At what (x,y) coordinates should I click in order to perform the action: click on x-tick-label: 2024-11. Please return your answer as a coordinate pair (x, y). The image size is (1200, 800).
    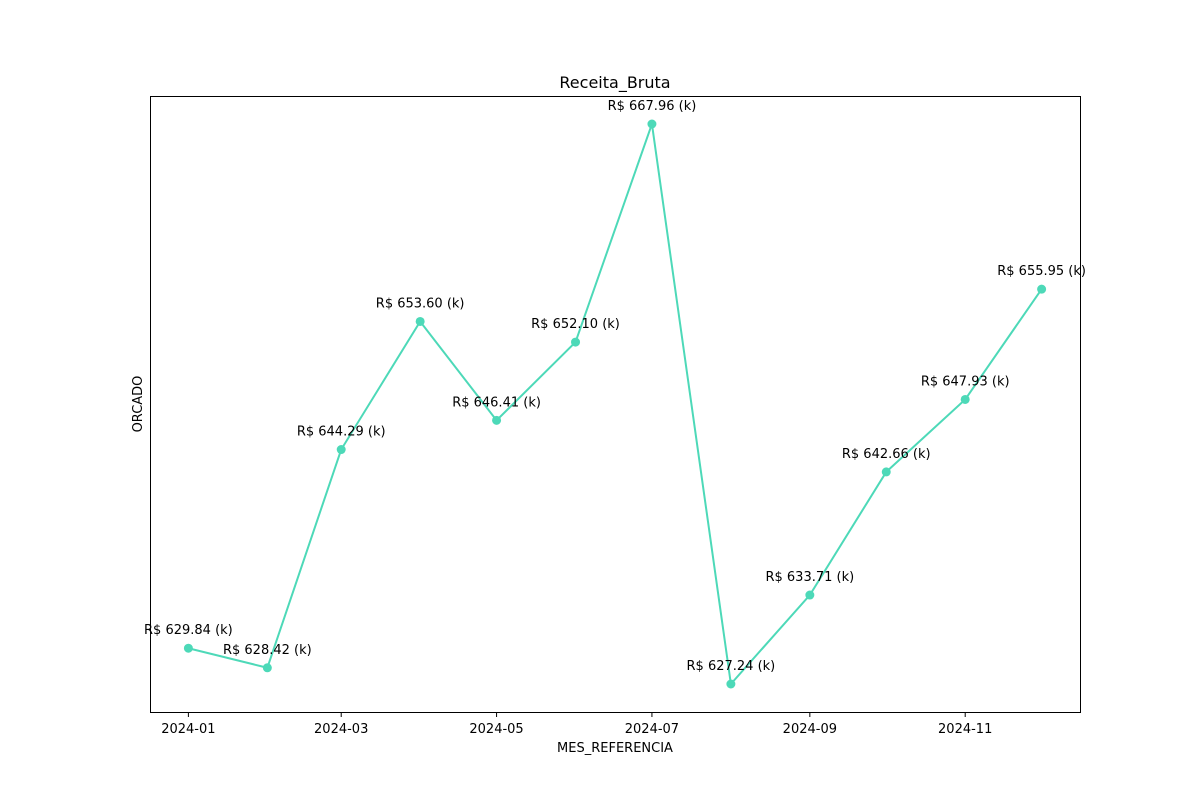
    Looking at the image, I should click on (965, 729).